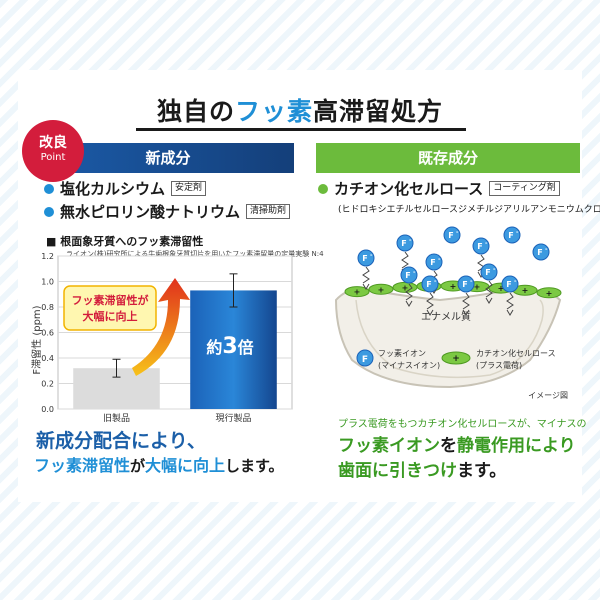 Image resolution: width=600 pixels, height=600 pixels. I want to click on y-tick-label: 0.4, so click(47, 358).